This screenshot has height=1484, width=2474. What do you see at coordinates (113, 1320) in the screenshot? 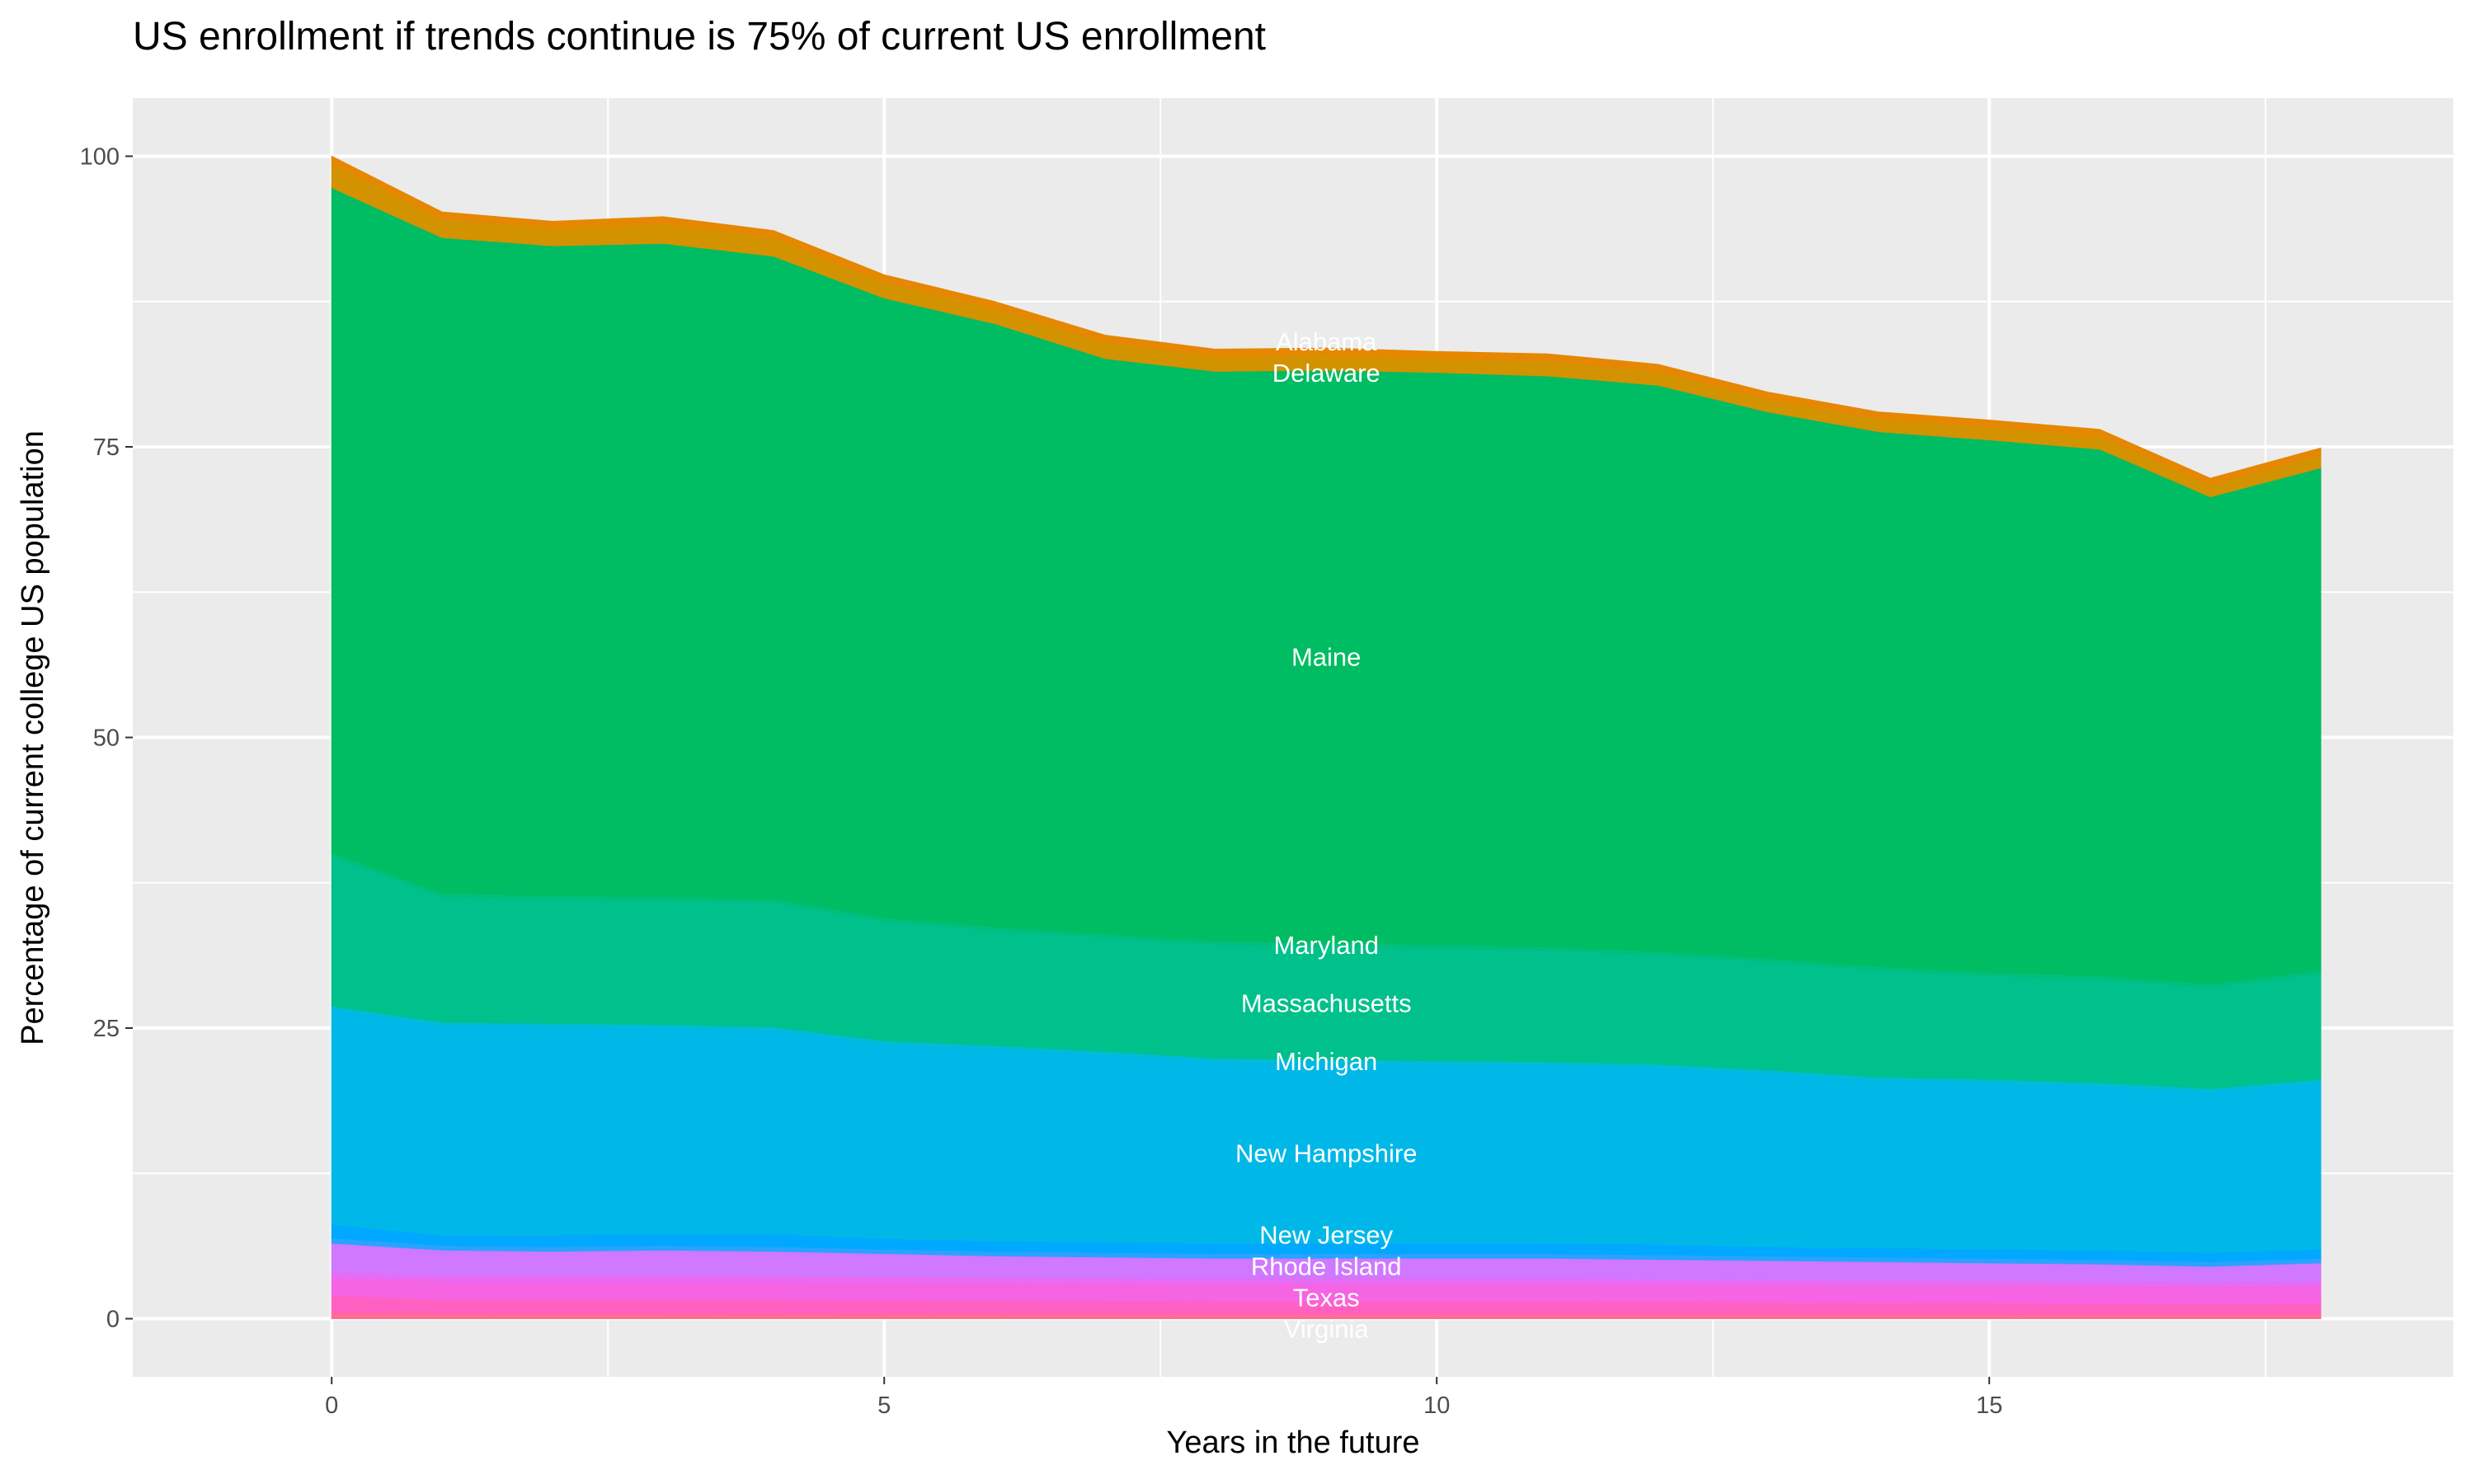
I see `y-tick-label: 0` at bounding box center [113, 1320].